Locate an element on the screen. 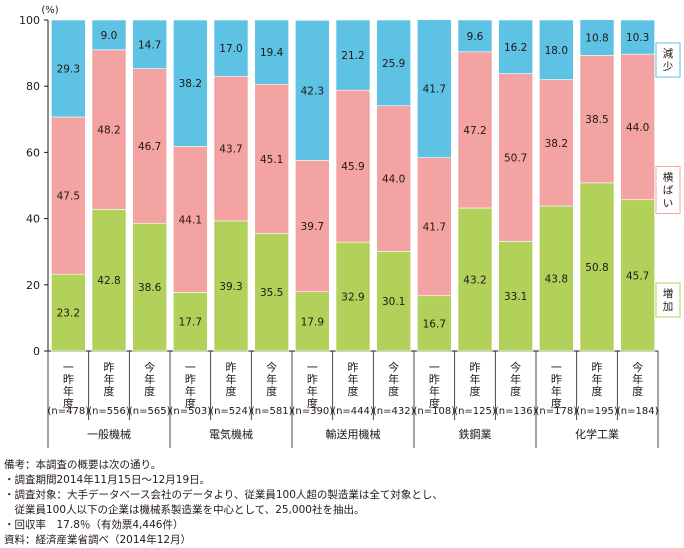 The height and width of the screenshot is (548, 684). data-label: 17.7 is located at coordinates (190, 323).